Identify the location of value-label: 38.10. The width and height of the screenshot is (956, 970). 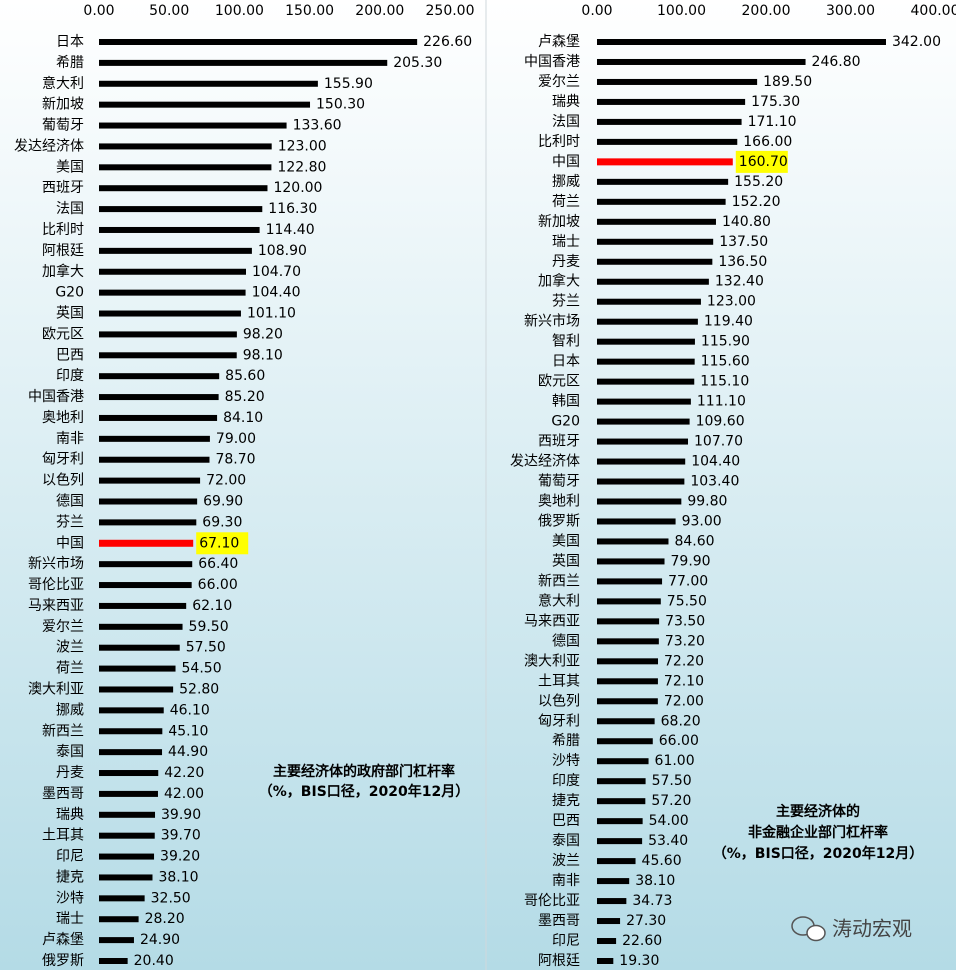
(178, 877).